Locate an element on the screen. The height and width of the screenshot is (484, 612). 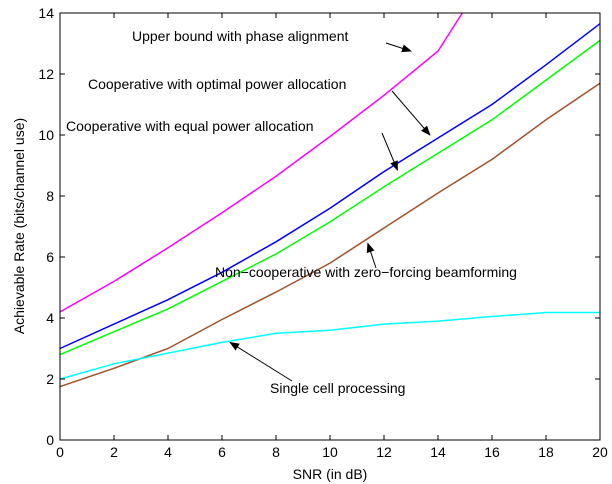
x-tick-label: 10 is located at coordinates (330, 452).